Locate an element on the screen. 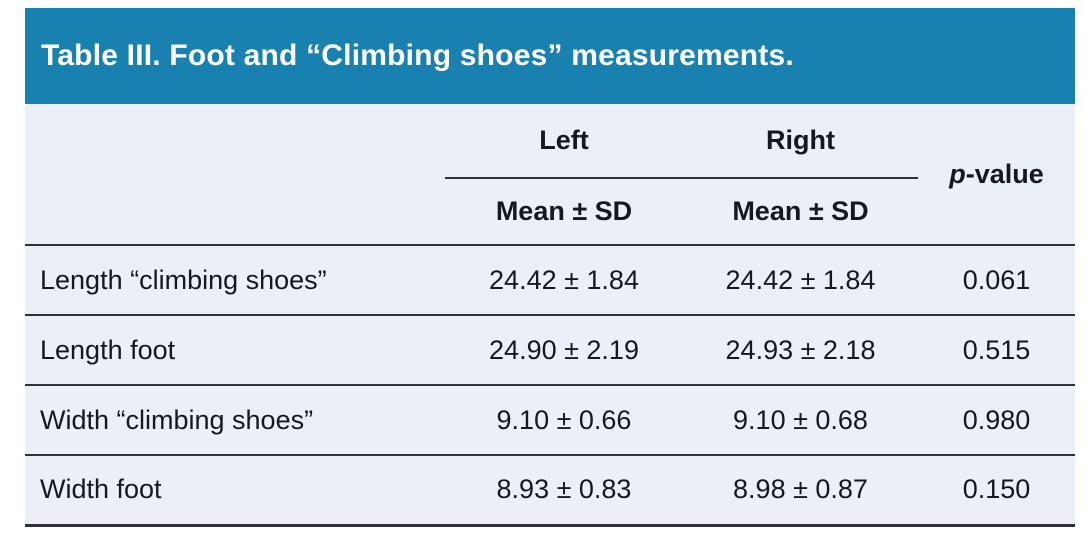  row-label: Length “climbing shoes” is located at coordinates (235, 279).